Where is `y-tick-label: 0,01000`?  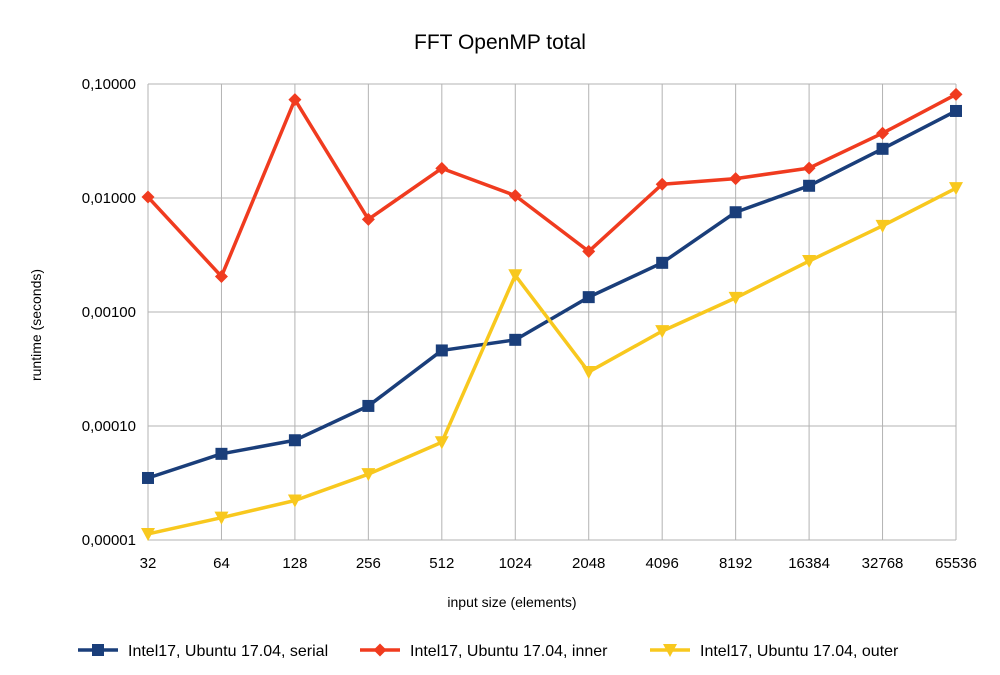 y-tick-label: 0,01000 is located at coordinates (109, 198).